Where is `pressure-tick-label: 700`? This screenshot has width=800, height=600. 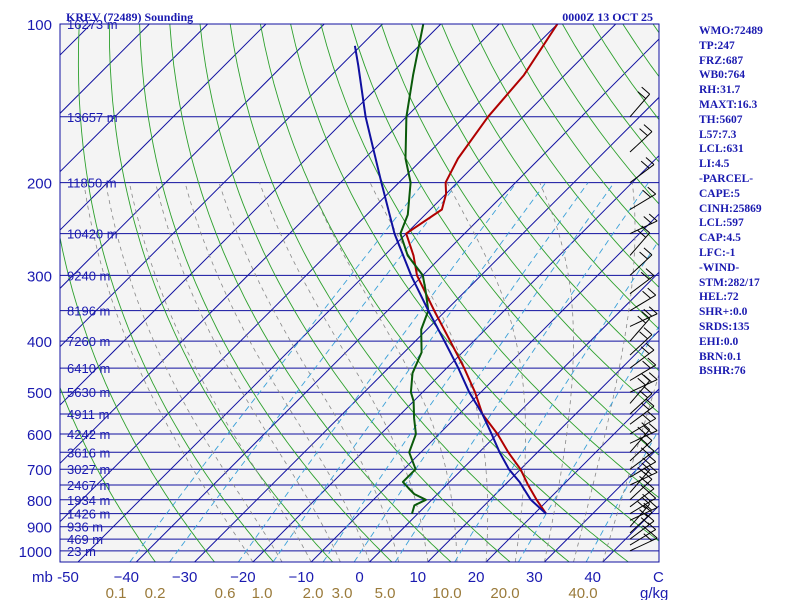
pressure-tick-label: 700 is located at coordinates (39, 470).